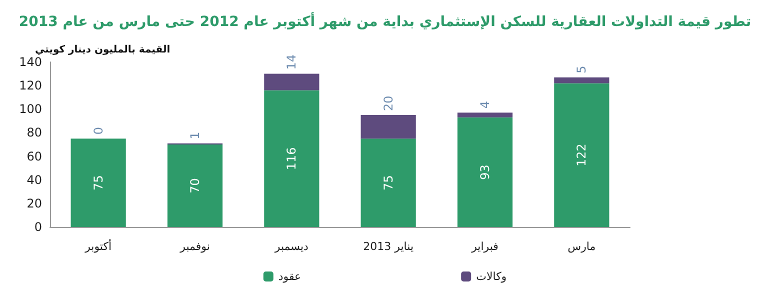 The image size is (770, 291). Describe the element at coordinates (98, 246) in the screenshot. I see `x-tick-label: أكتوبر` at that location.